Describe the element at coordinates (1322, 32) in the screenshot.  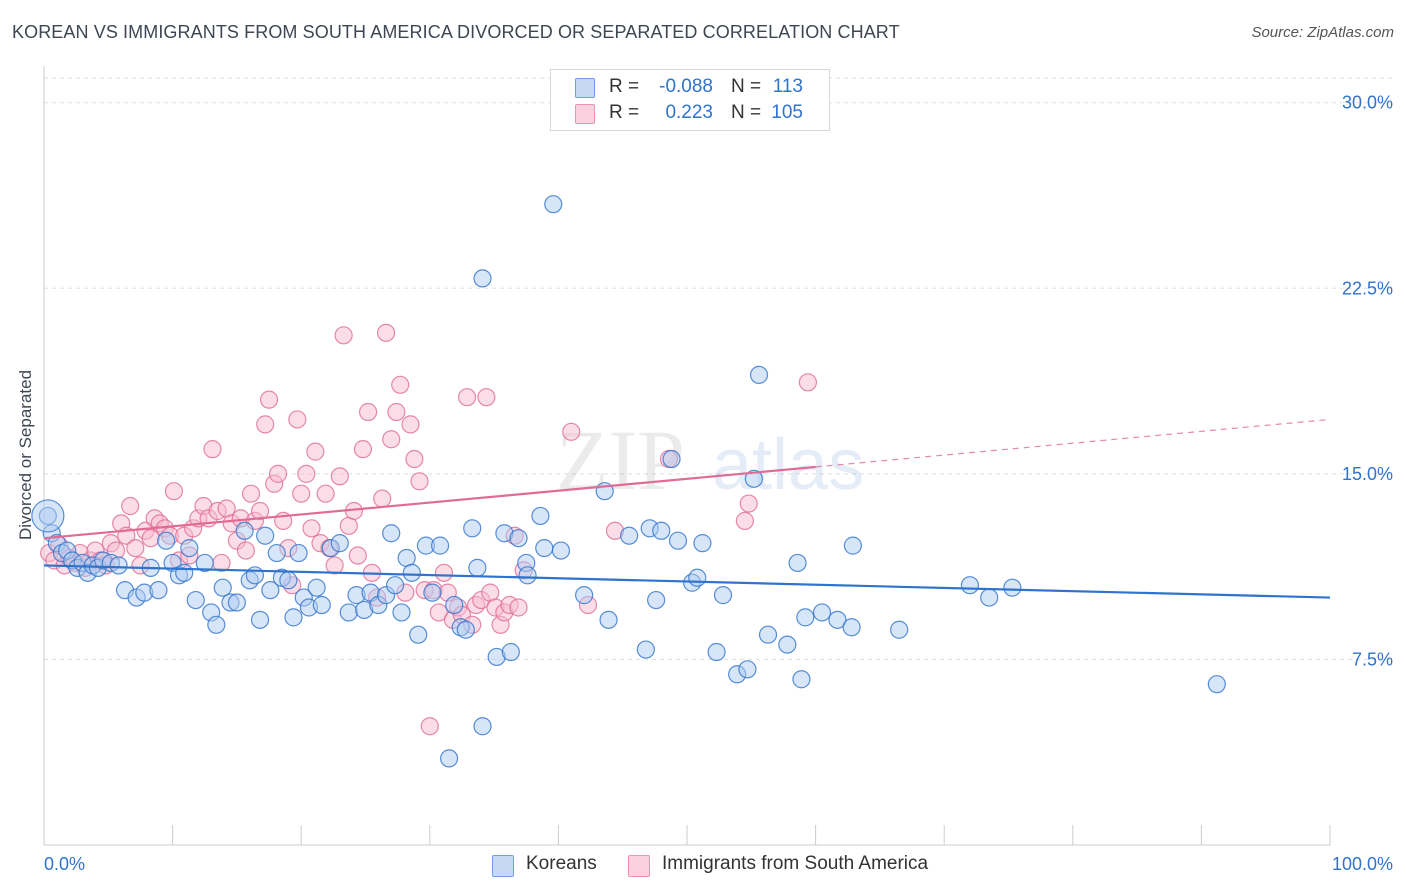
I see `source-label: Source: ZipAtlas.com` at that location.